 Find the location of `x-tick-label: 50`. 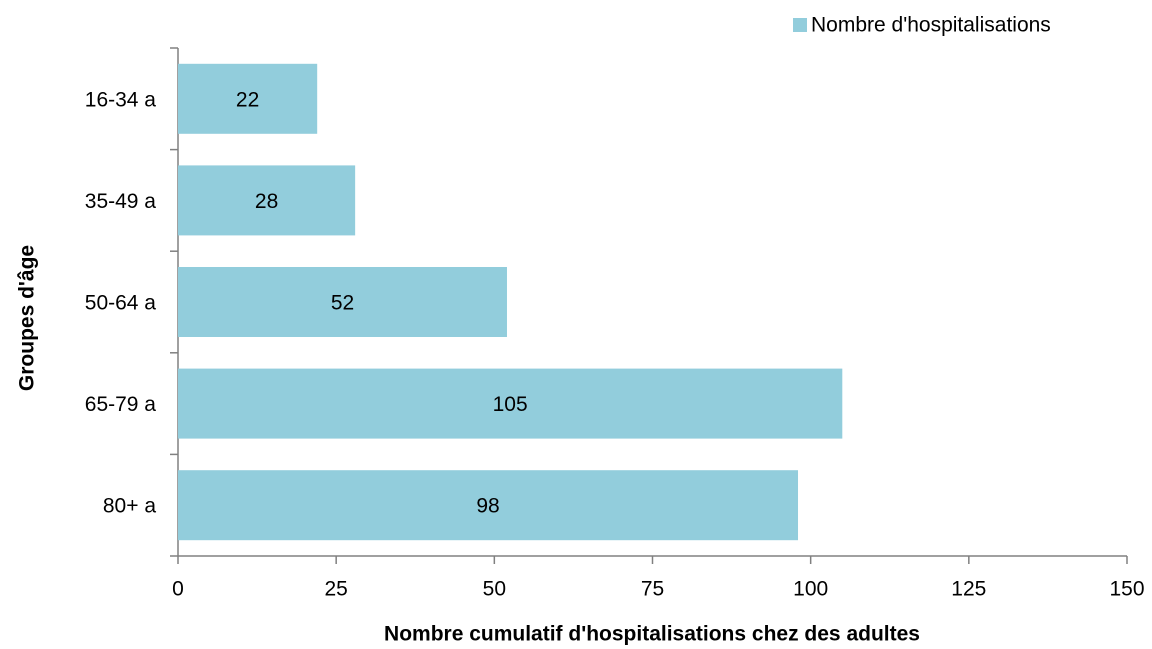

x-tick-label: 50 is located at coordinates (494, 589).